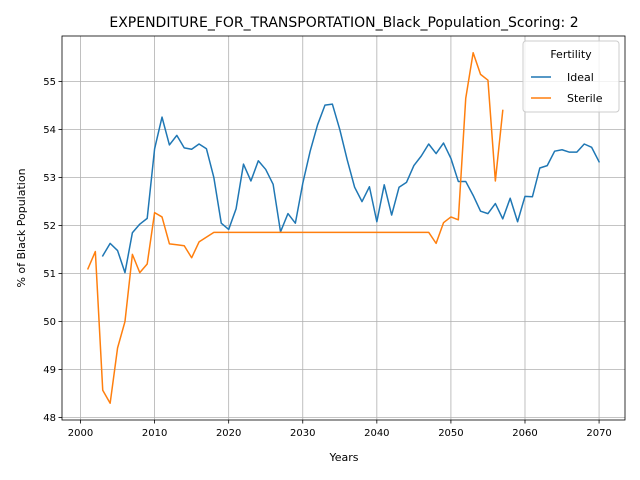 This screenshot has width=640, height=480. I want to click on y-tick-label: 53, so click(49, 178).